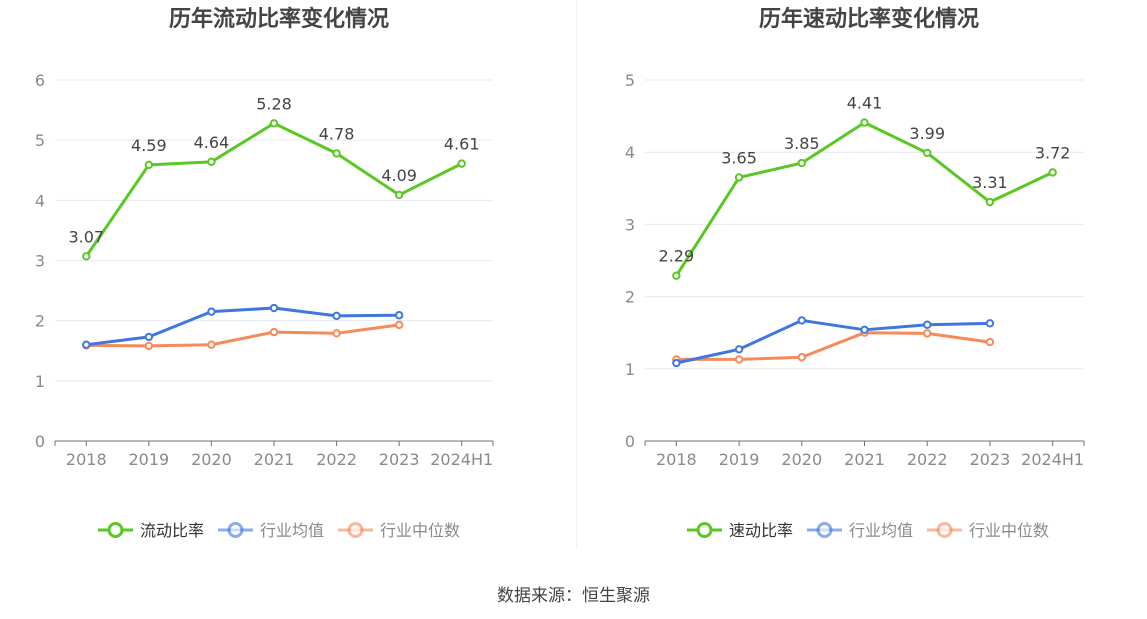 The width and height of the screenshot is (1147, 619). Describe the element at coordinates (865, 103) in the screenshot. I see `data-label: 4.41` at that location.